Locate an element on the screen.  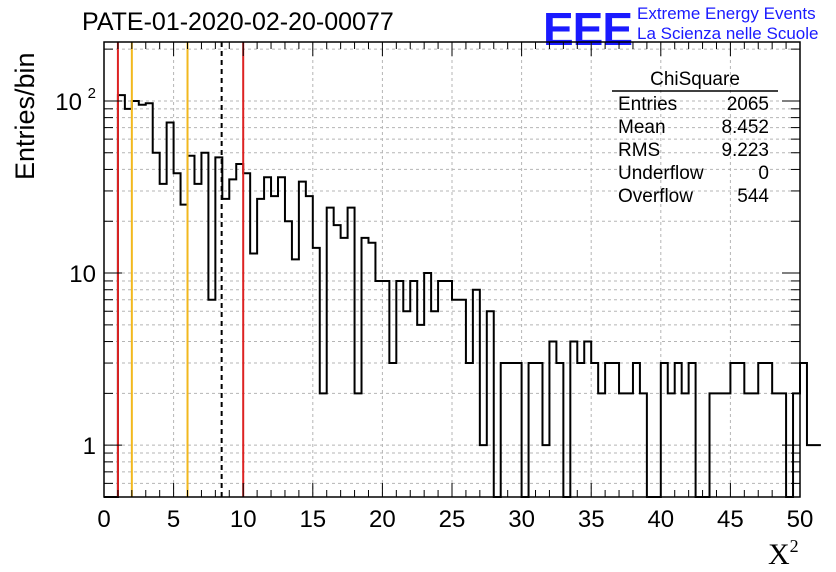
logo-tagline-1: Extreme Energy Events is located at coordinates (726, 13).